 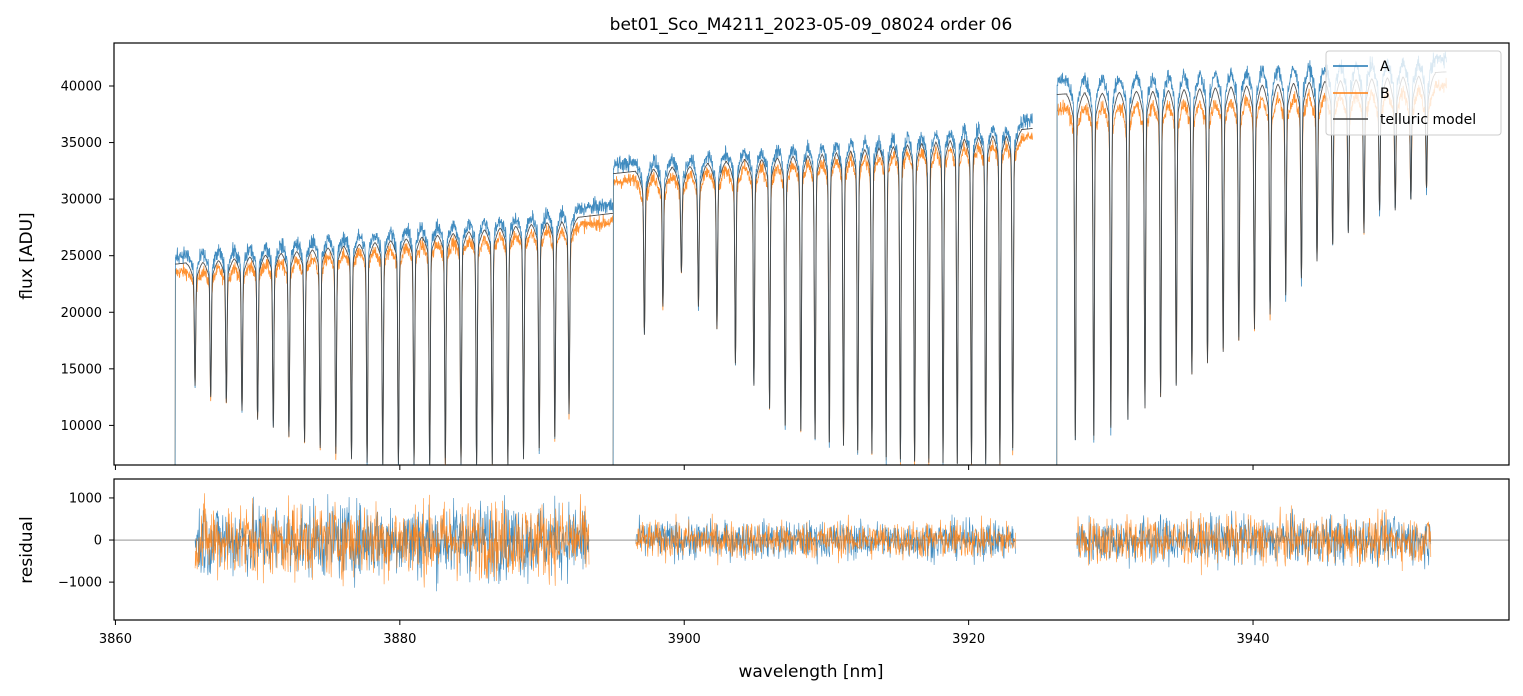 What do you see at coordinates (810, 672) in the screenshot?
I see `residual-xlabel: wavelength [nm]` at bounding box center [810, 672].